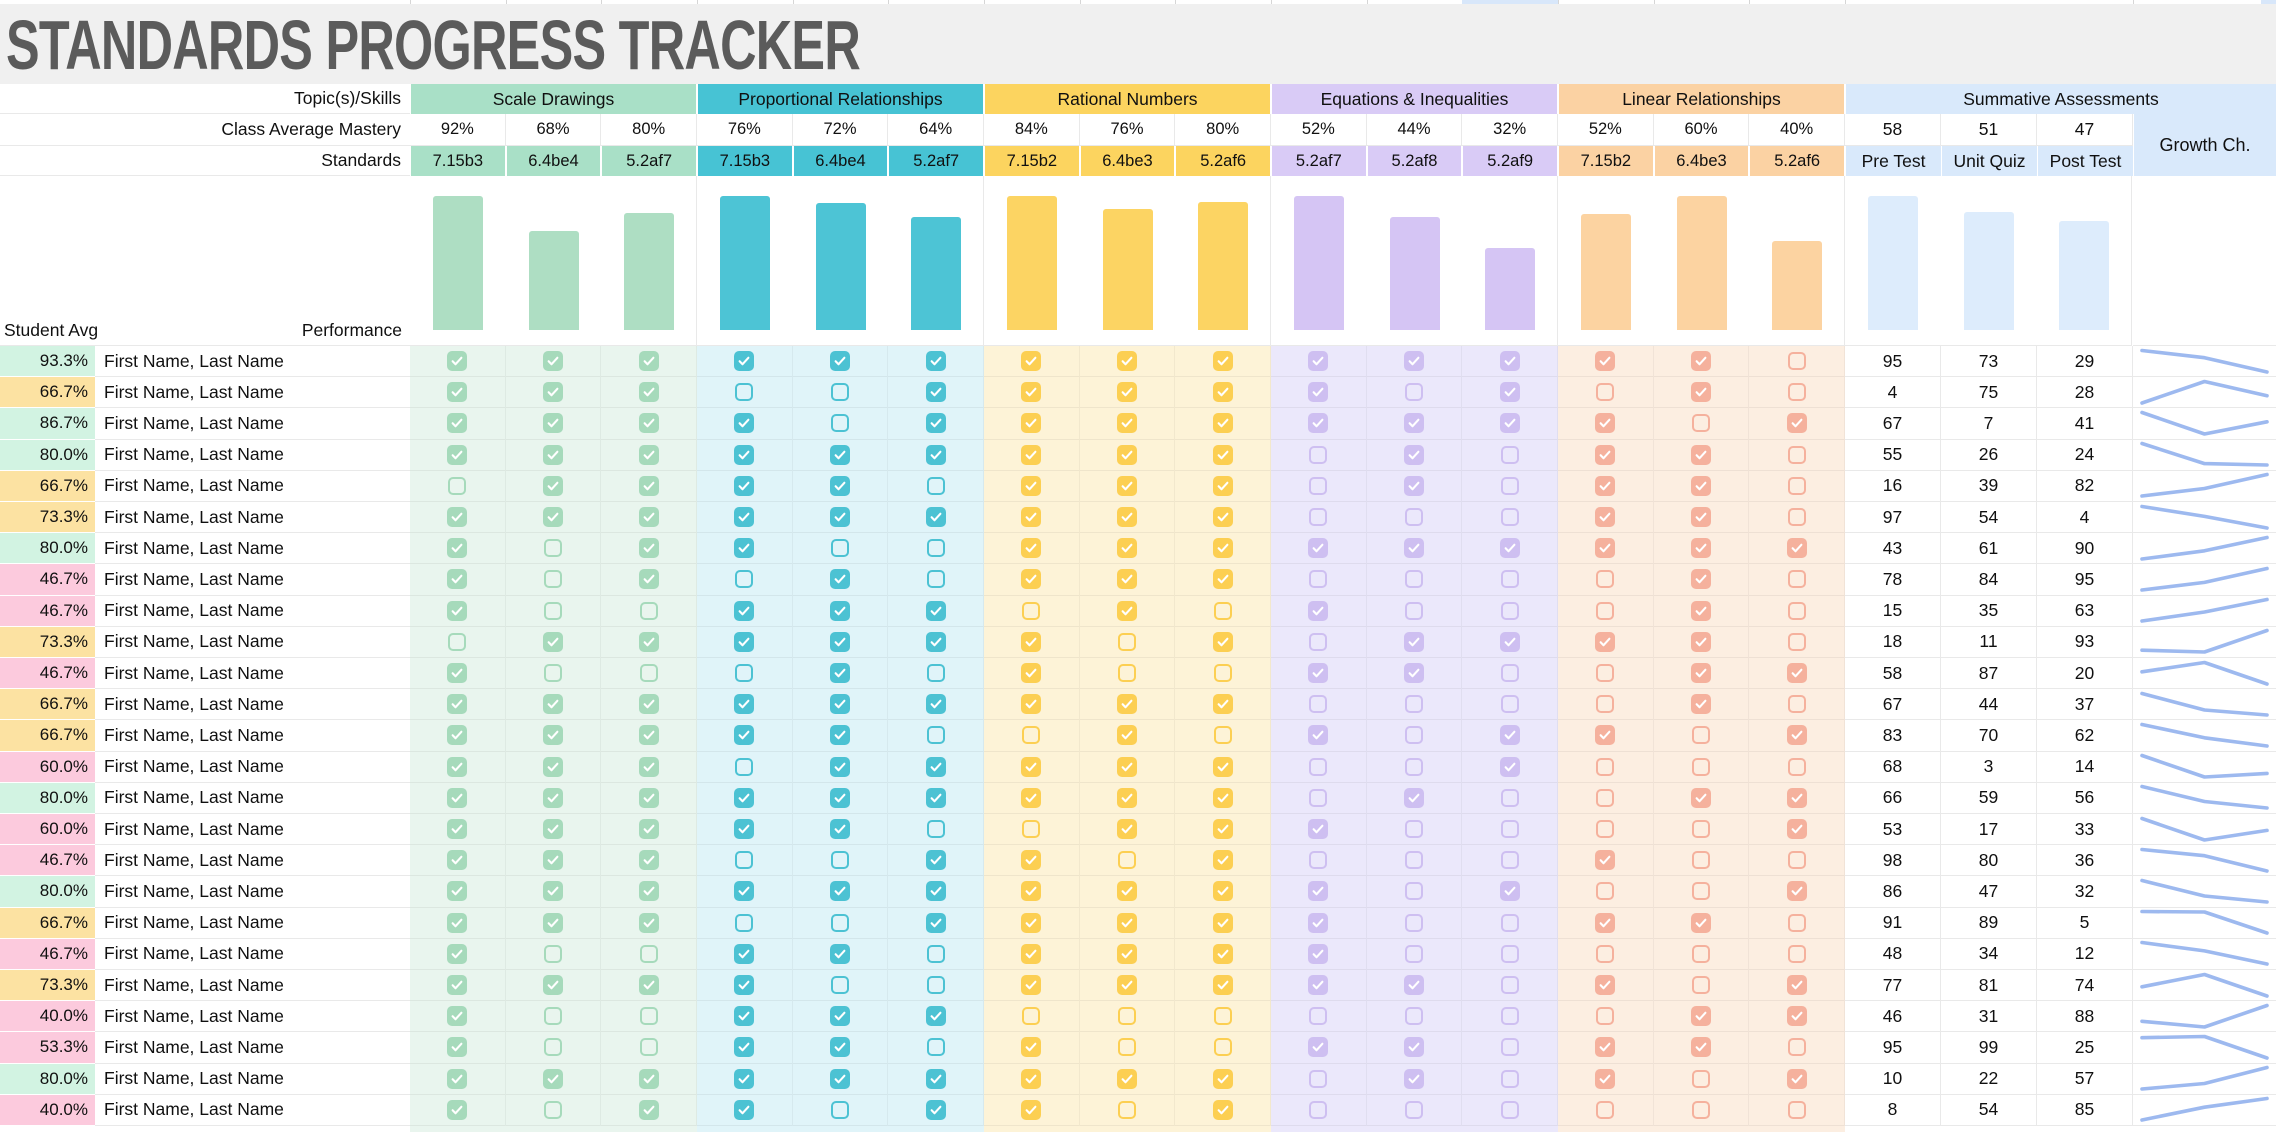 The height and width of the screenshot is (1132, 2276). I want to click on score-cell: 93, so click(2085, 642).